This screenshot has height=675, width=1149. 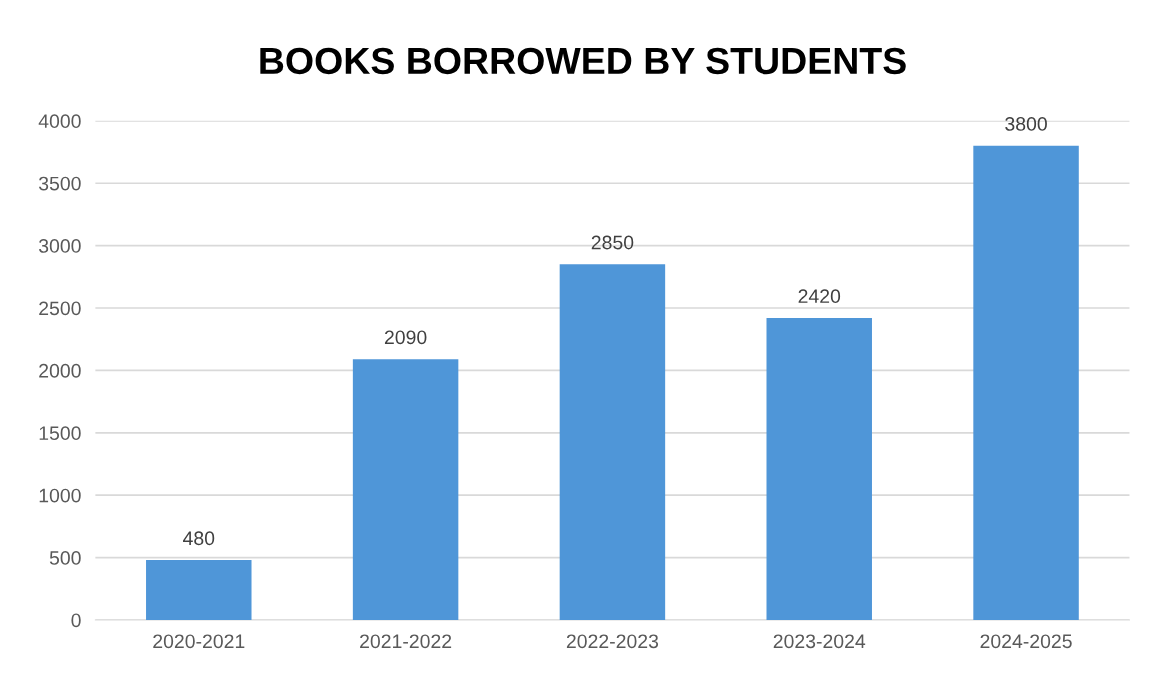 I want to click on data-label: 3800, so click(x=1026, y=124).